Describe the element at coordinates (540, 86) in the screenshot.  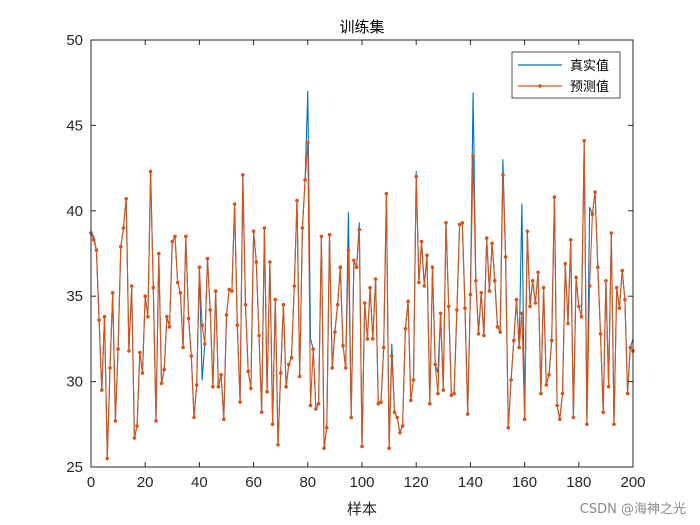
I see `legend-marker-predicted` at that location.